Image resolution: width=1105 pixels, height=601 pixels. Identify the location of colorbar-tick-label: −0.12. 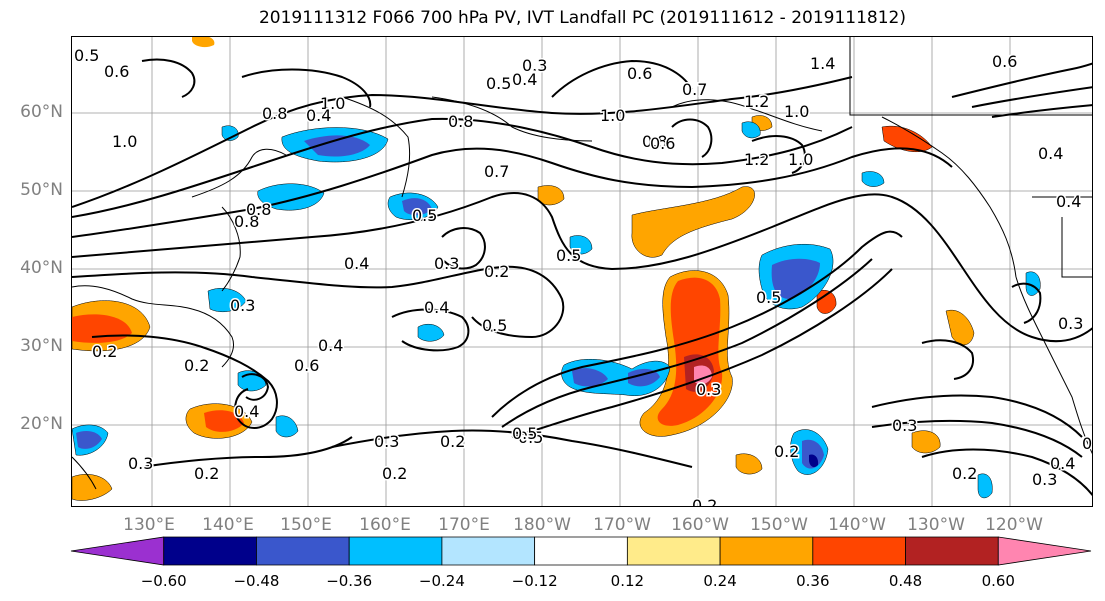
(534, 581).